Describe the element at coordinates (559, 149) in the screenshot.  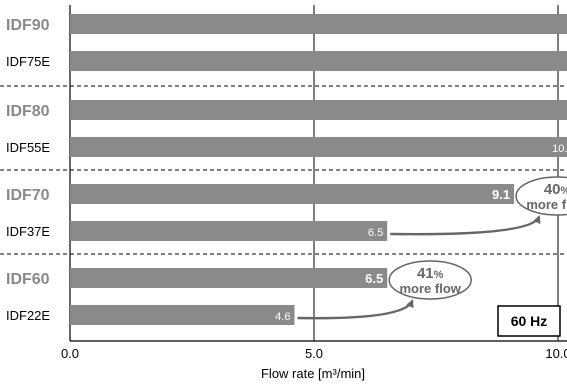
I see `bar-value-label: 10.4` at that location.